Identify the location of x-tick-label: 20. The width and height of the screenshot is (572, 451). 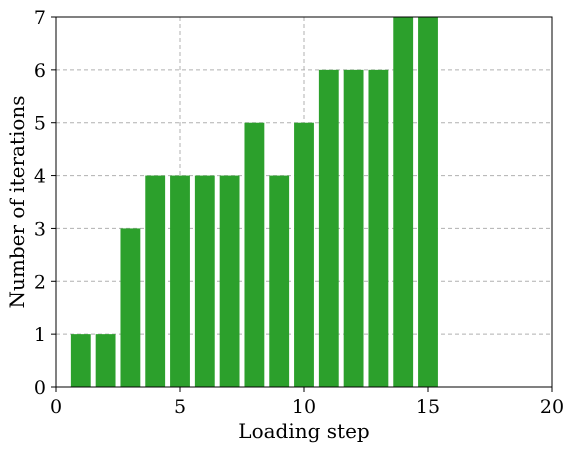
(552, 407).